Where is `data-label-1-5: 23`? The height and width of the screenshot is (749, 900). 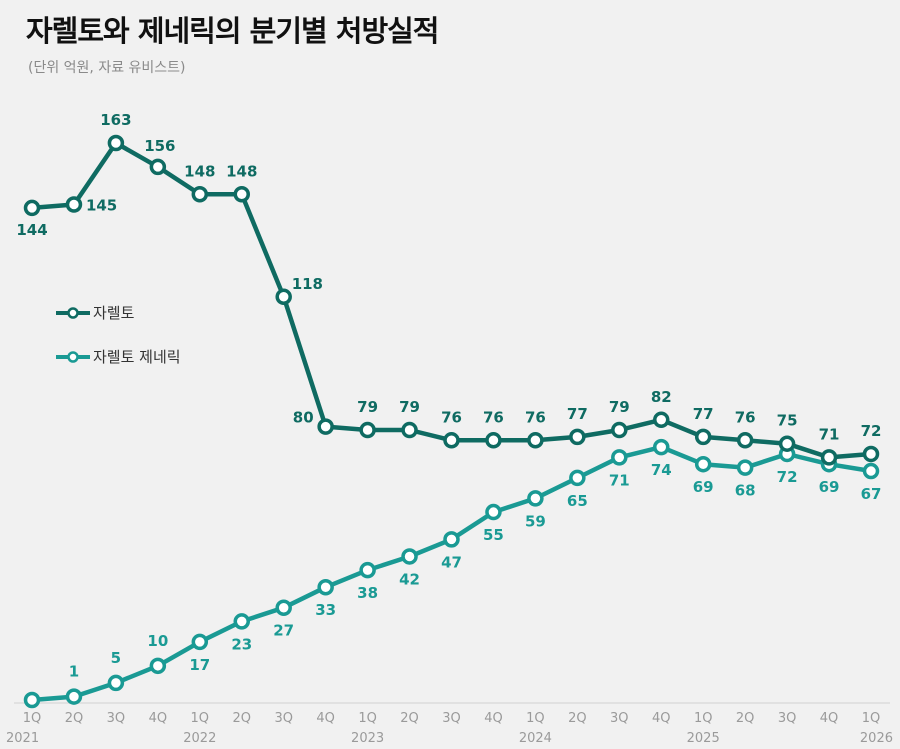
data-label-1-5: 23 is located at coordinates (241, 644).